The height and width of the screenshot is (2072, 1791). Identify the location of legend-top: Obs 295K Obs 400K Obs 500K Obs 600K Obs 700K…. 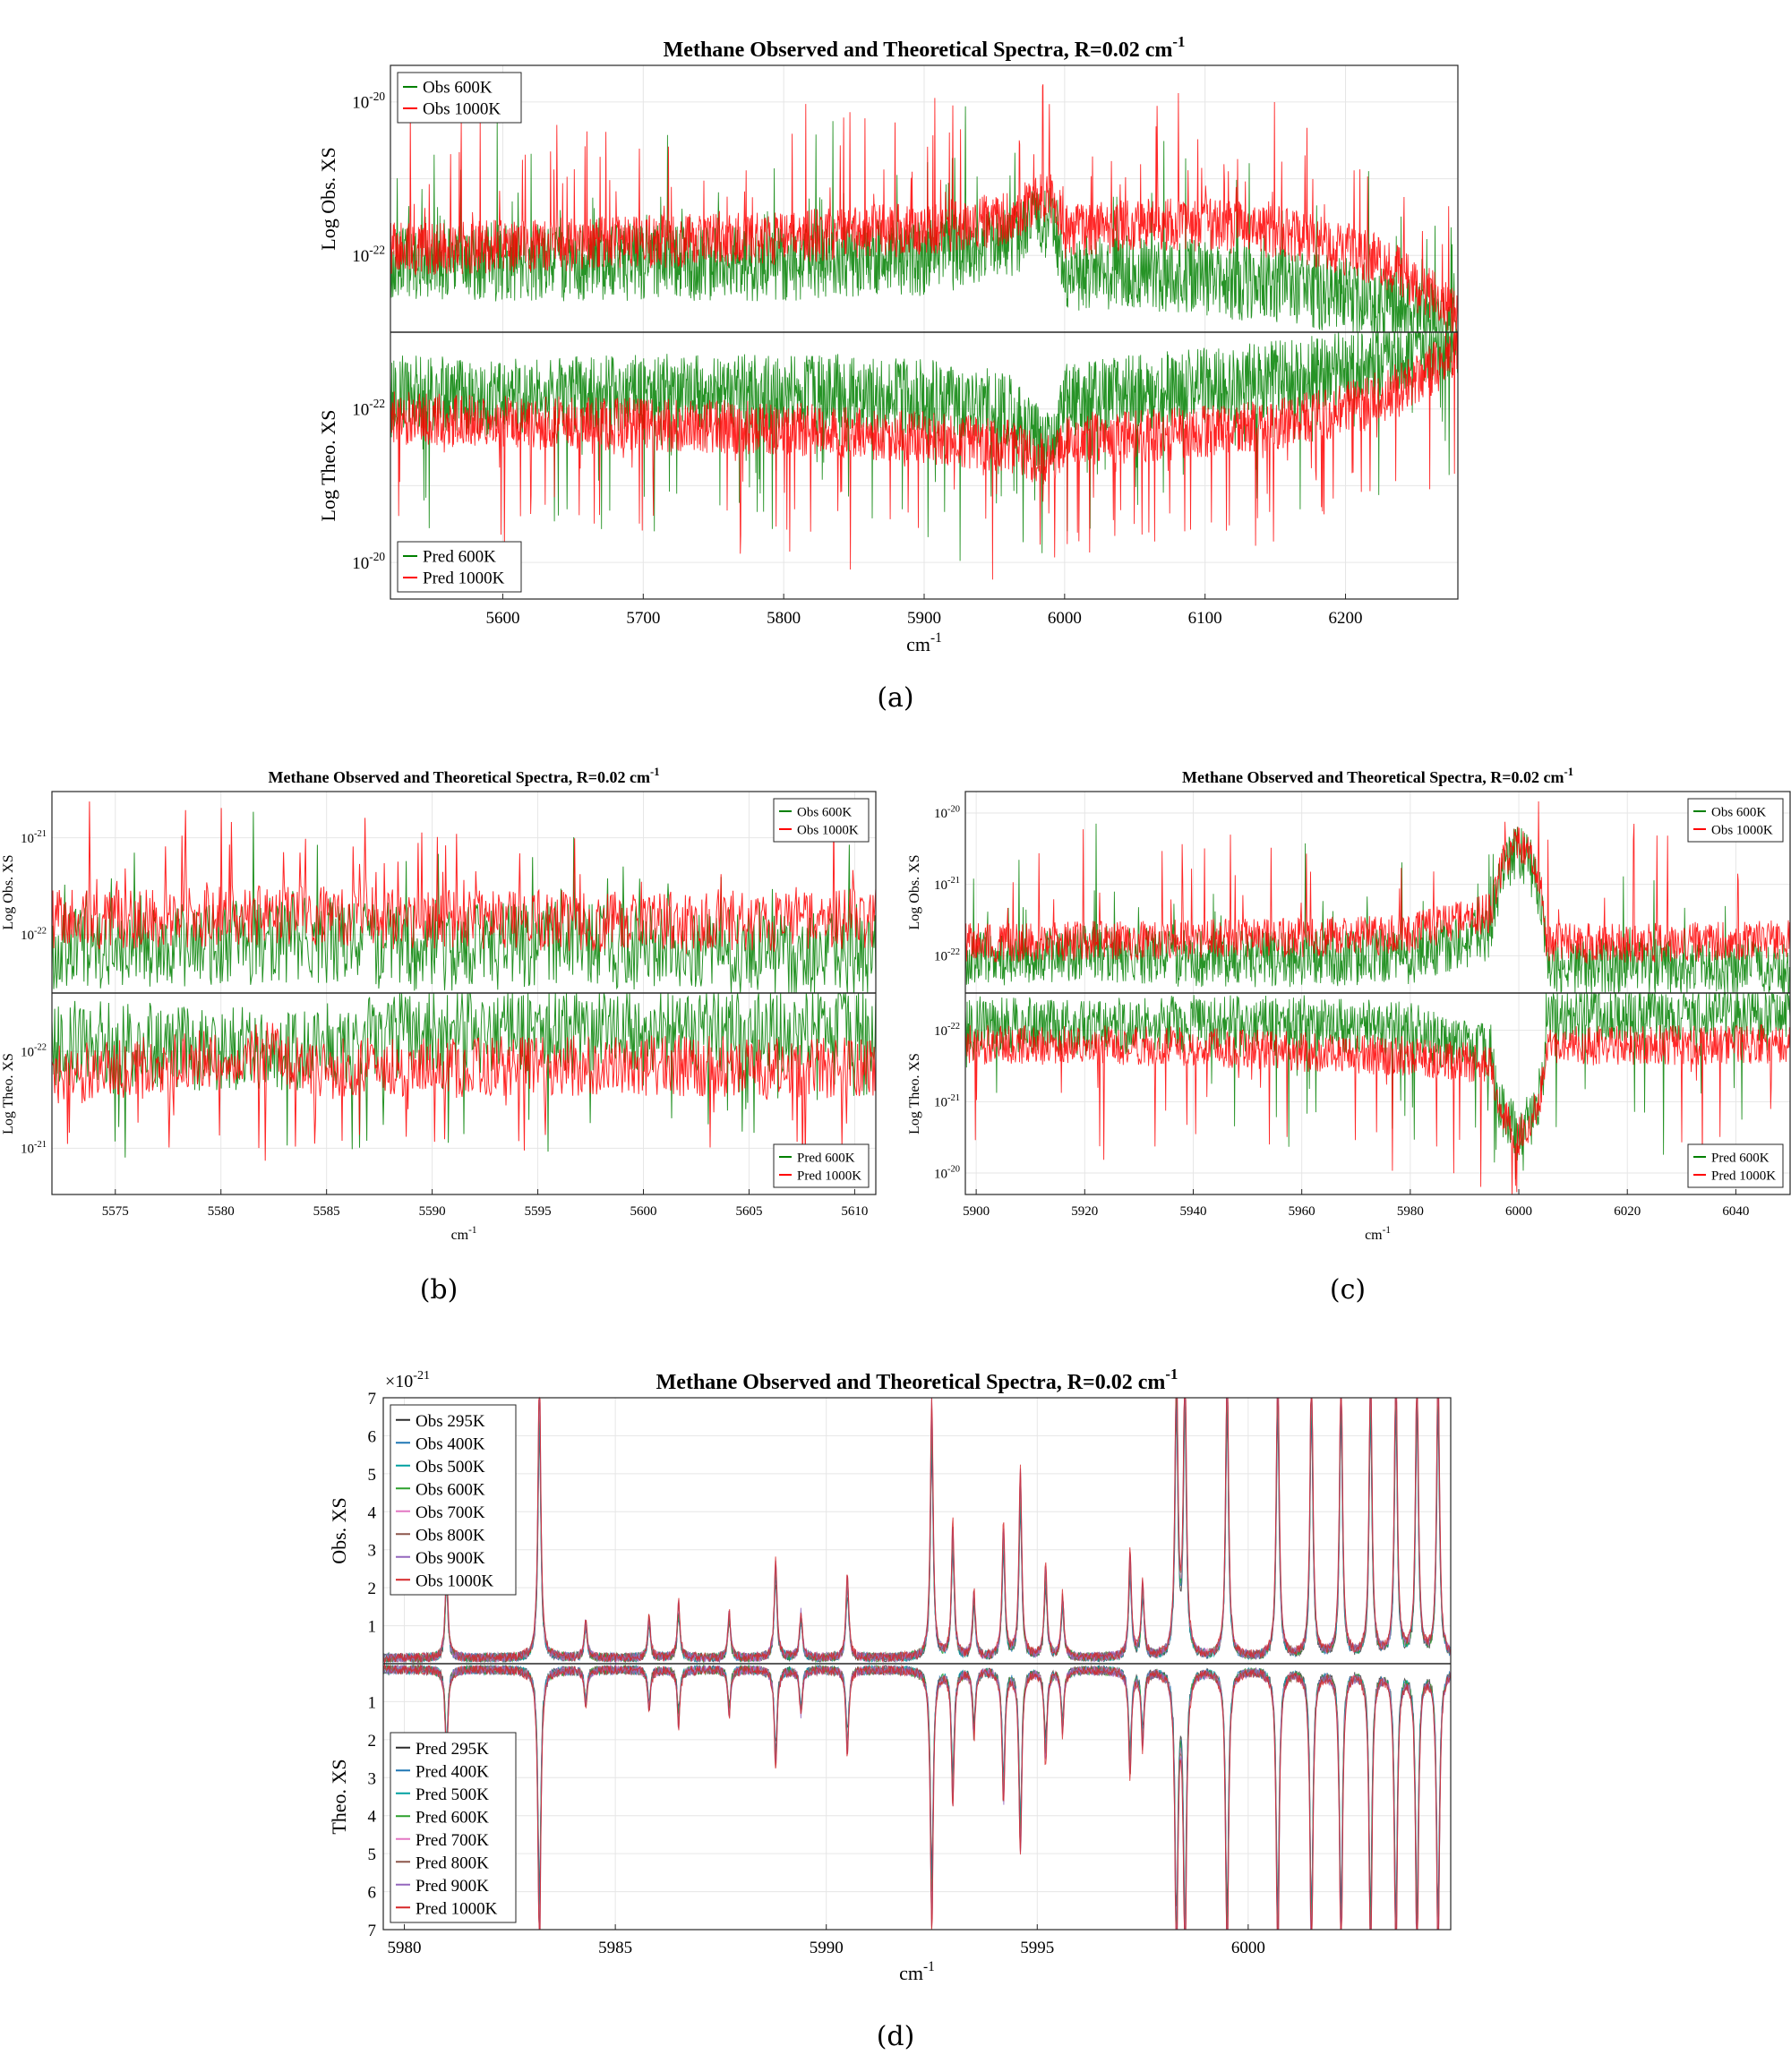
(453, 1500).